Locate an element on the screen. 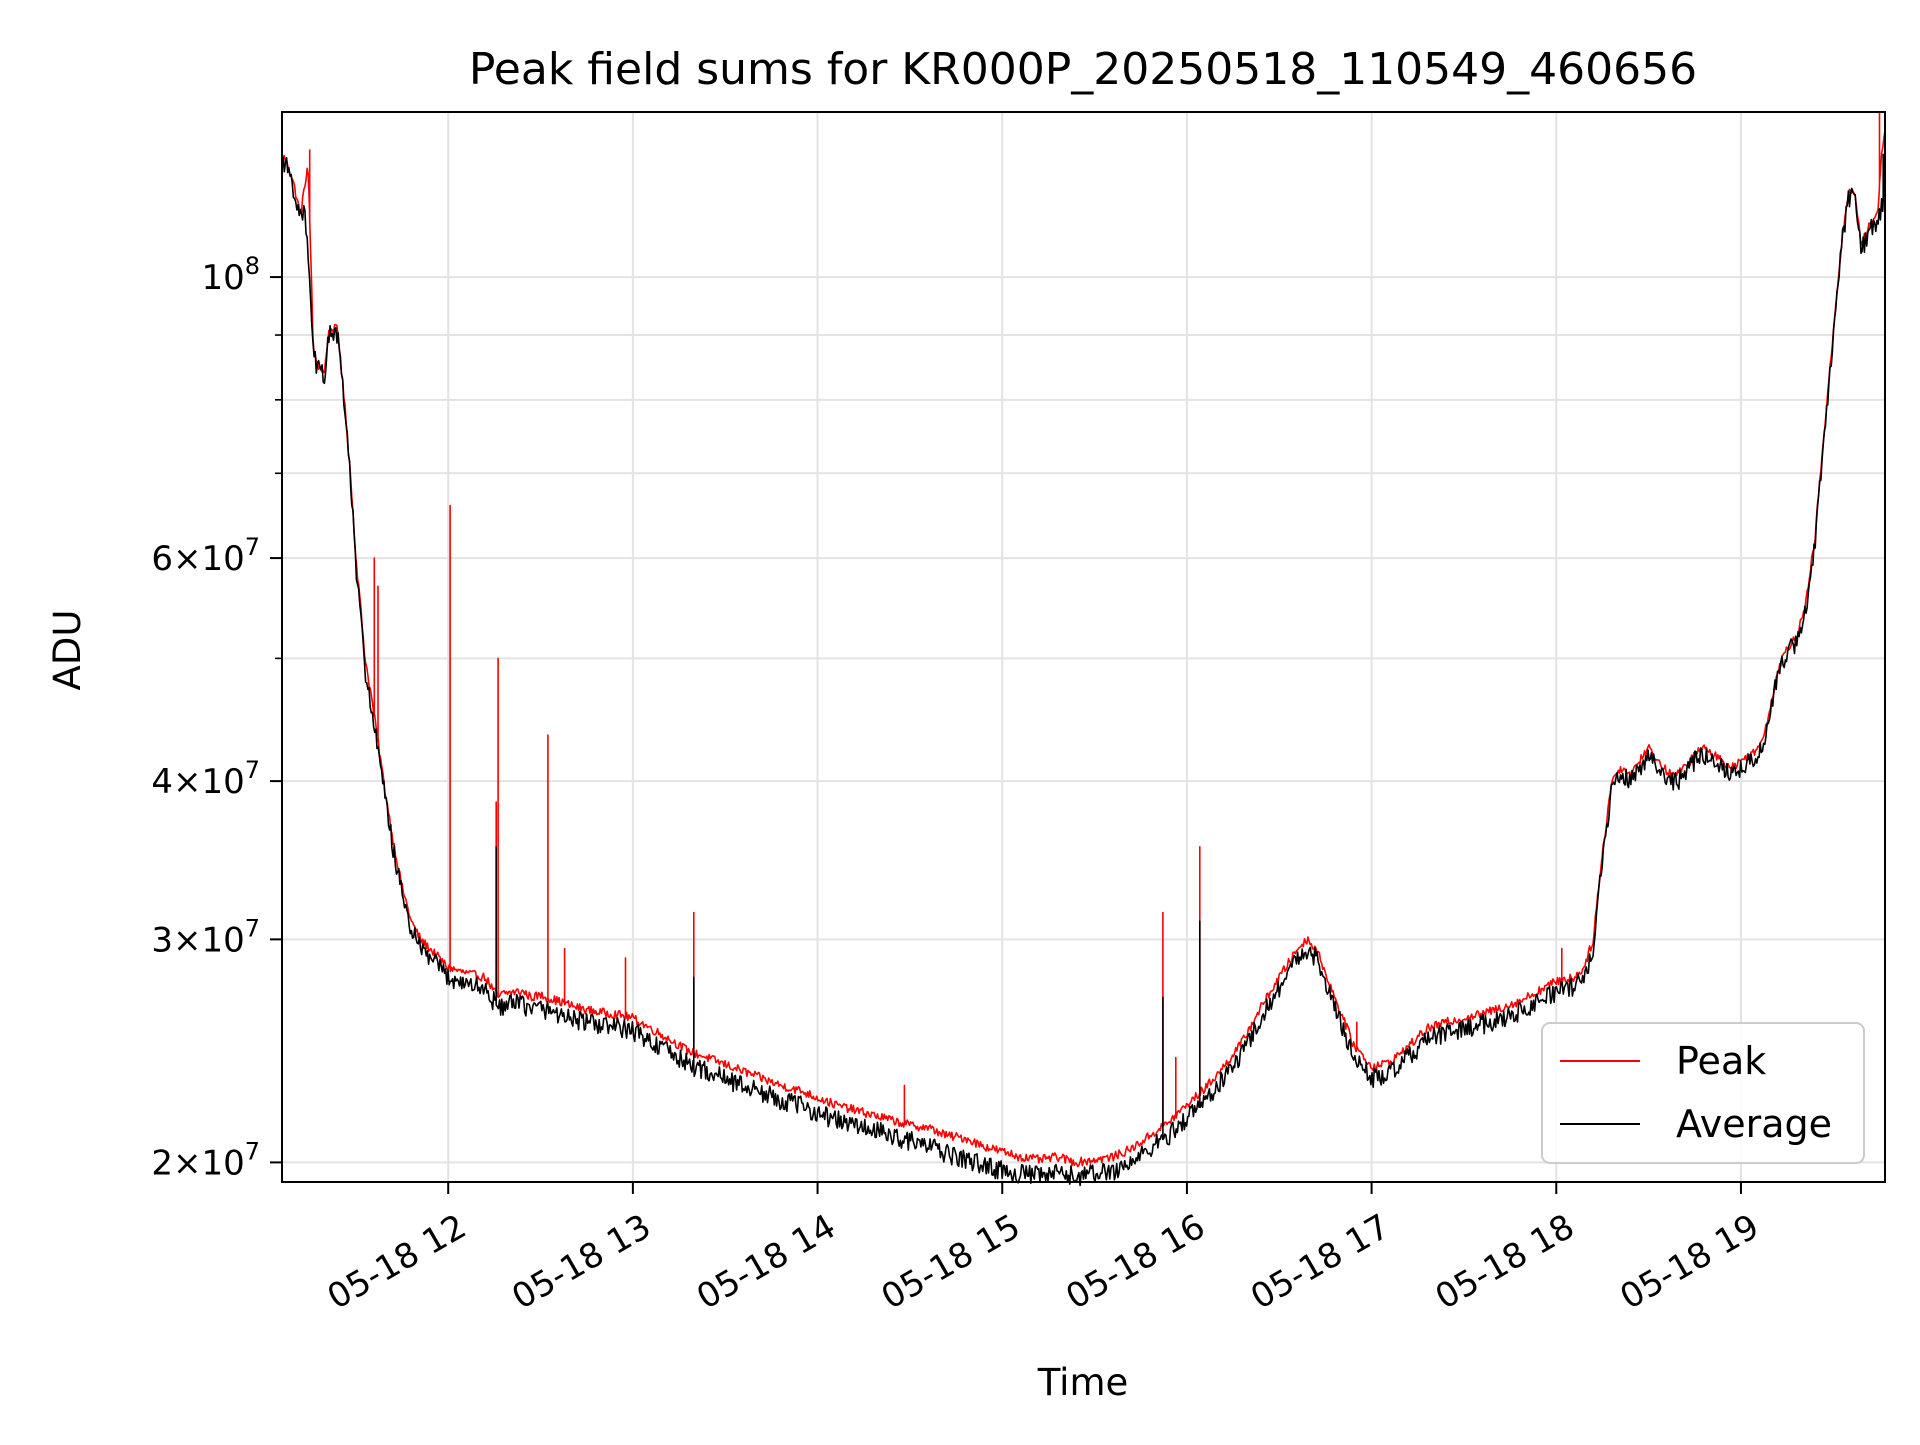 The width and height of the screenshot is (1920, 1445). legend-label-average: Average is located at coordinates (1754, 1124).